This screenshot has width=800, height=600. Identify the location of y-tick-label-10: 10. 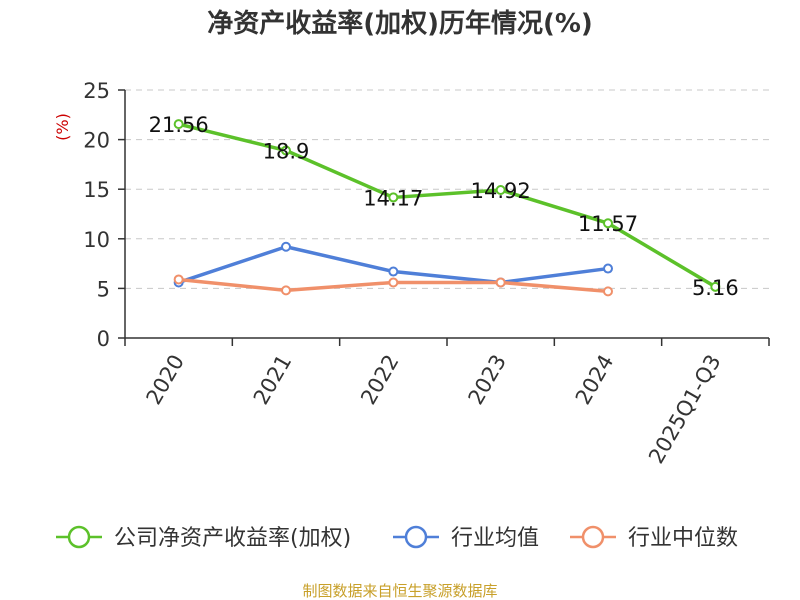
(96, 240).